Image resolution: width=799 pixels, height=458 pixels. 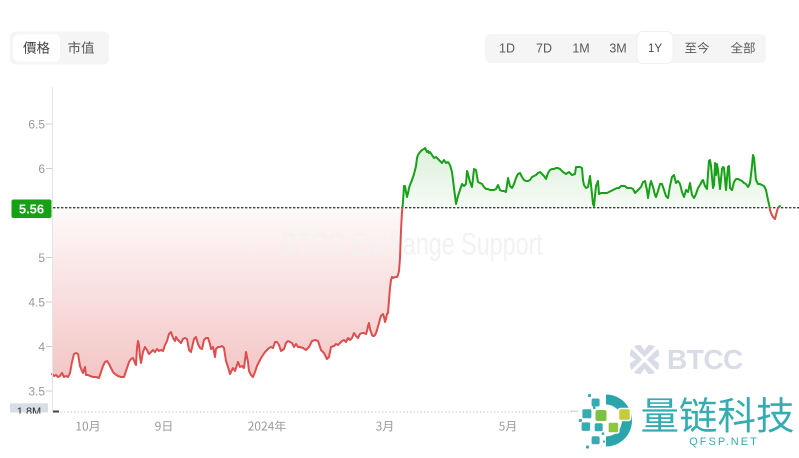 I want to click on svg-text: 6.5, so click(x=36, y=124).